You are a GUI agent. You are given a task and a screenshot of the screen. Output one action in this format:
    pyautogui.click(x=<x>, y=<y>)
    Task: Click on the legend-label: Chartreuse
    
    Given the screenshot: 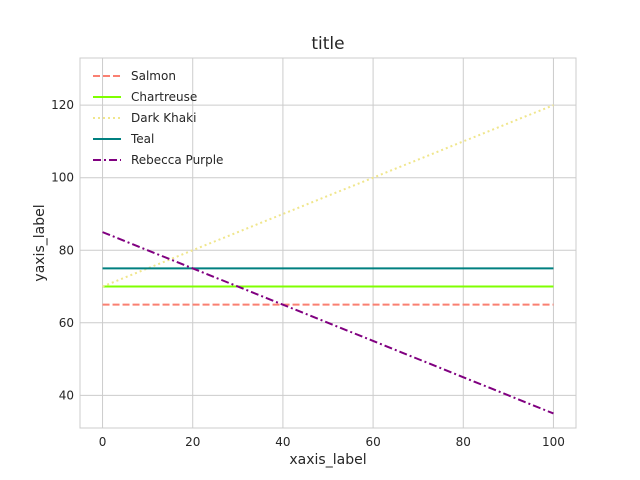 What is the action you would take?
    pyautogui.click(x=164, y=97)
    